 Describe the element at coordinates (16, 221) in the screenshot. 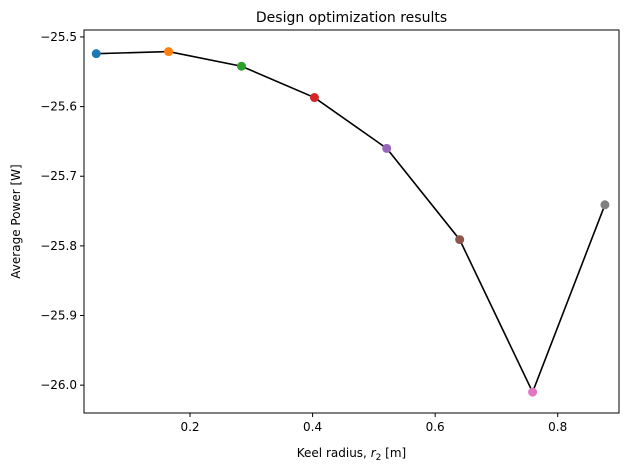

I see `y-axis-label: Average Power [W]` at that location.